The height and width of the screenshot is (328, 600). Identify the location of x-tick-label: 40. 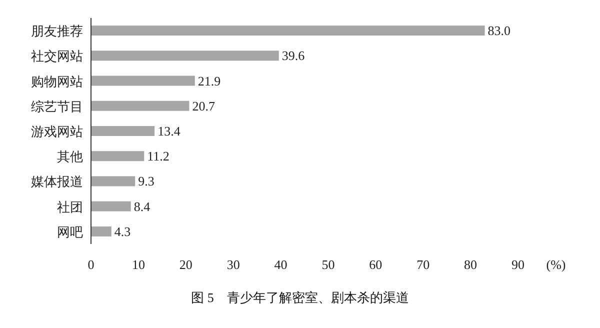
(281, 264).